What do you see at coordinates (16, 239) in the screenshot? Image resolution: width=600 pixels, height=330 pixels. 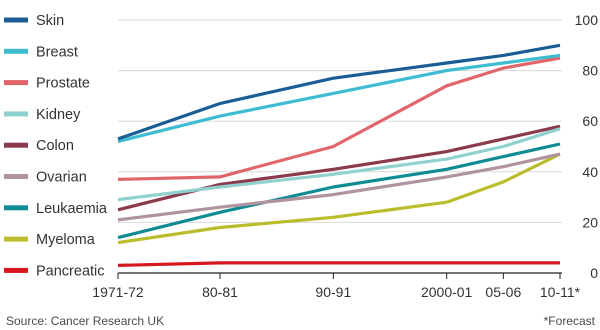 I see `legend-swatch-myeloma` at bounding box center [16, 239].